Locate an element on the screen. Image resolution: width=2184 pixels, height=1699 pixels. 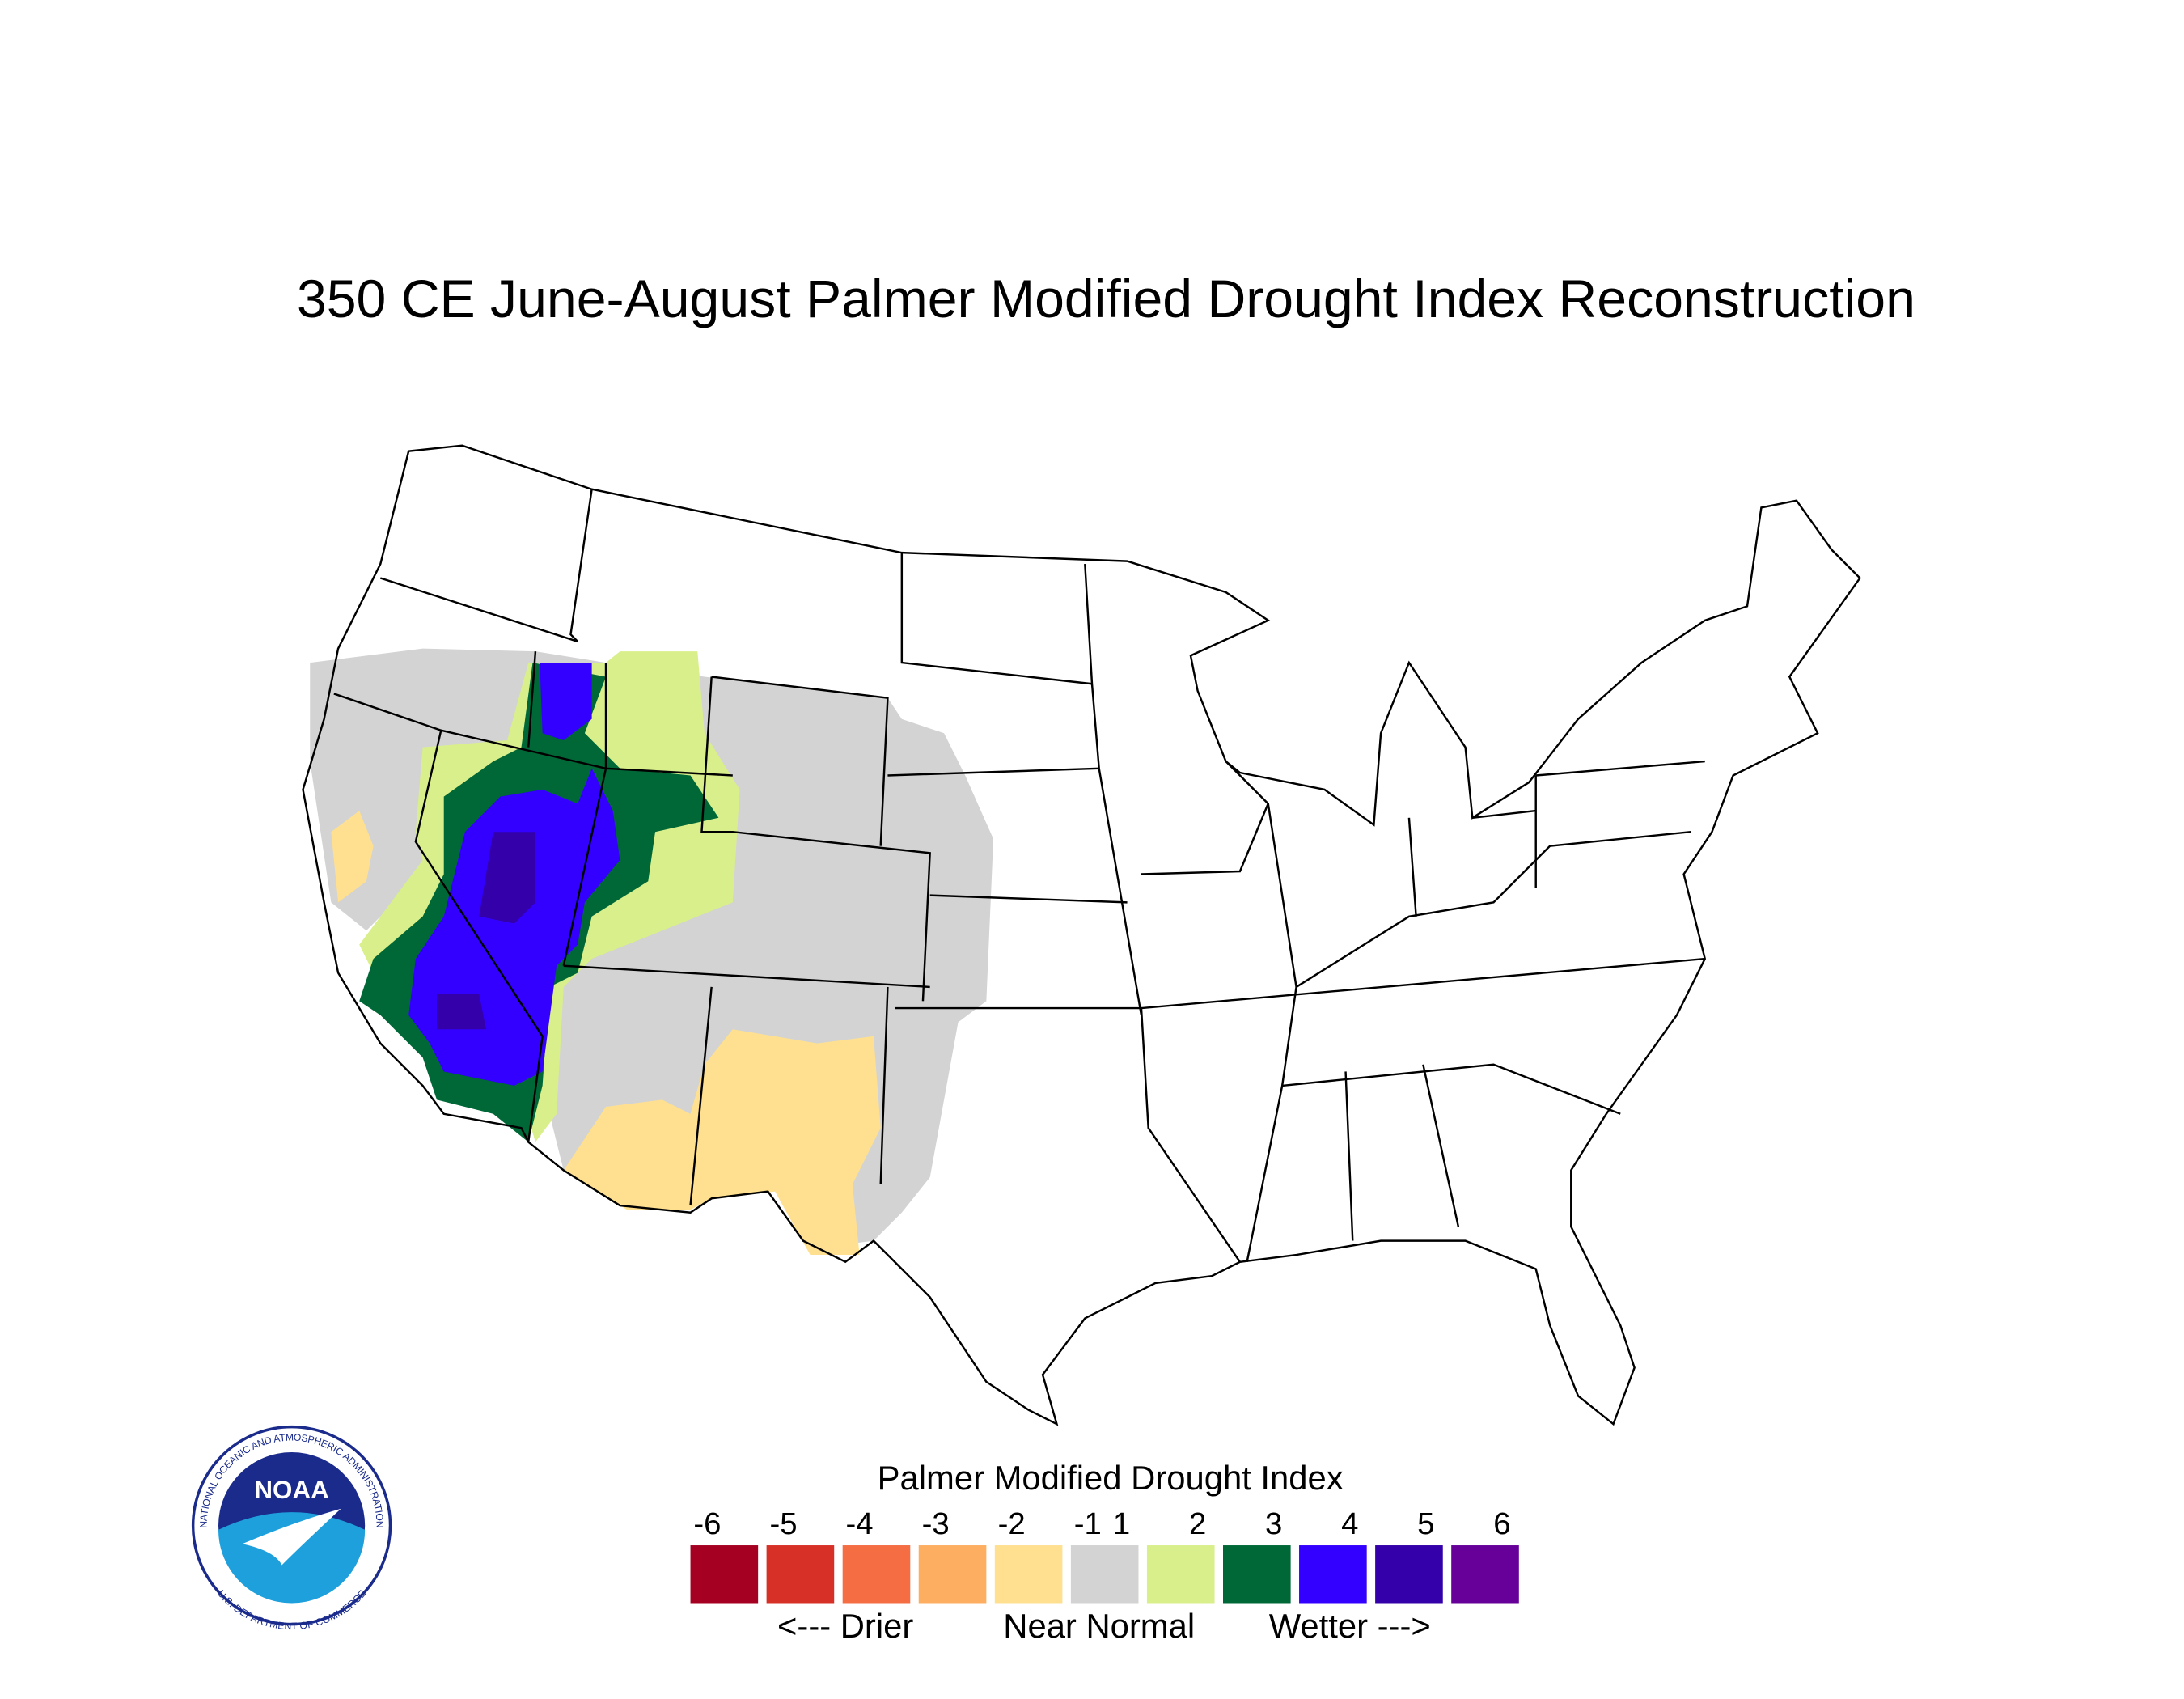
legend-tick-label: 1 is located at coordinates (1121, 1523).